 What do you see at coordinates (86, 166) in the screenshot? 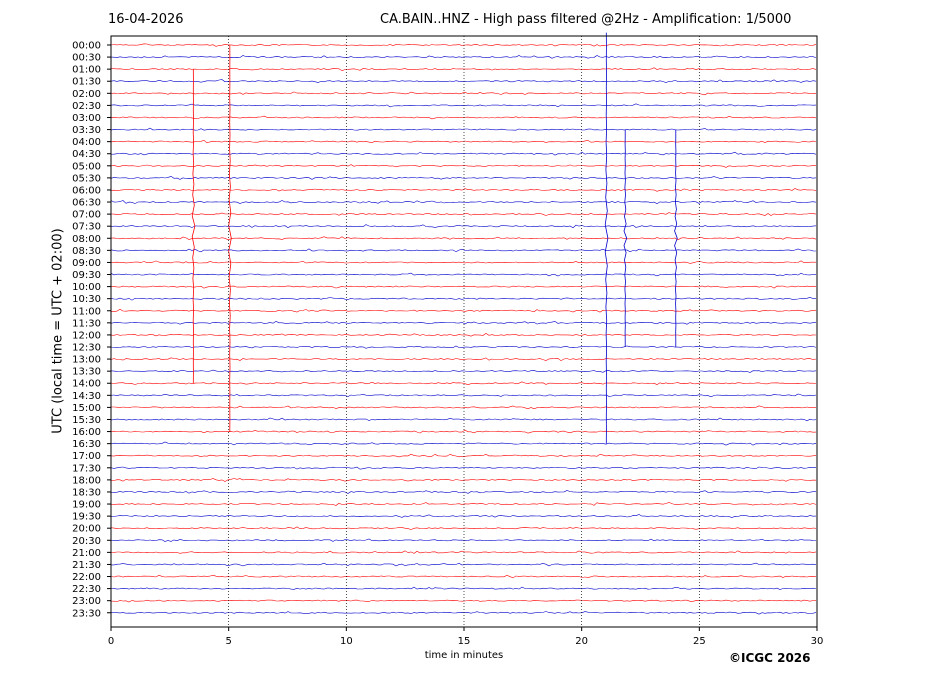
I see `y-tick-label: 05:00` at bounding box center [86, 166].